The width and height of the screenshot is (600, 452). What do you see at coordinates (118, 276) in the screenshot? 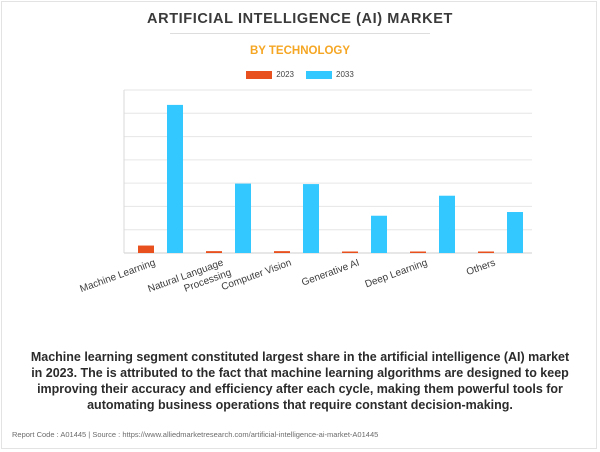
I see `x-tick-label: Machine Learning` at bounding box center [118, 276].